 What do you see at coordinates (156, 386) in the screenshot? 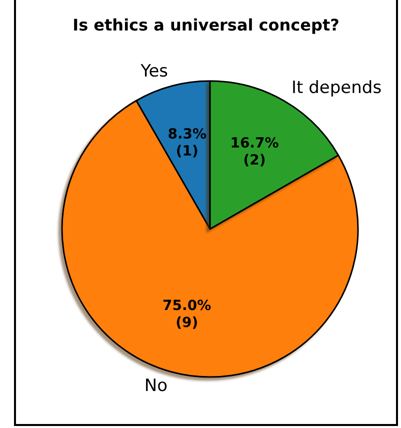
I see `slice-label: No` at bounding box center [156, 386].